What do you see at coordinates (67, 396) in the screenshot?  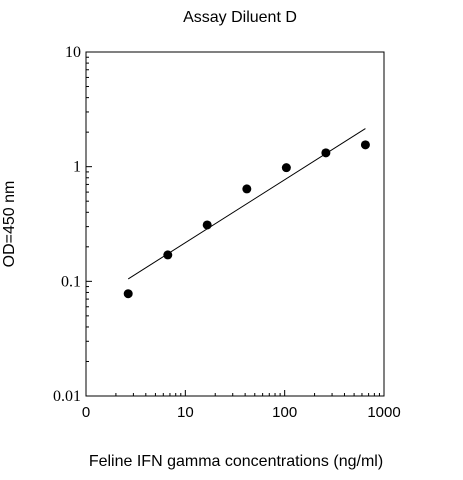 I see `y-tick-label: 0.01` at bounding box center [67, 396].